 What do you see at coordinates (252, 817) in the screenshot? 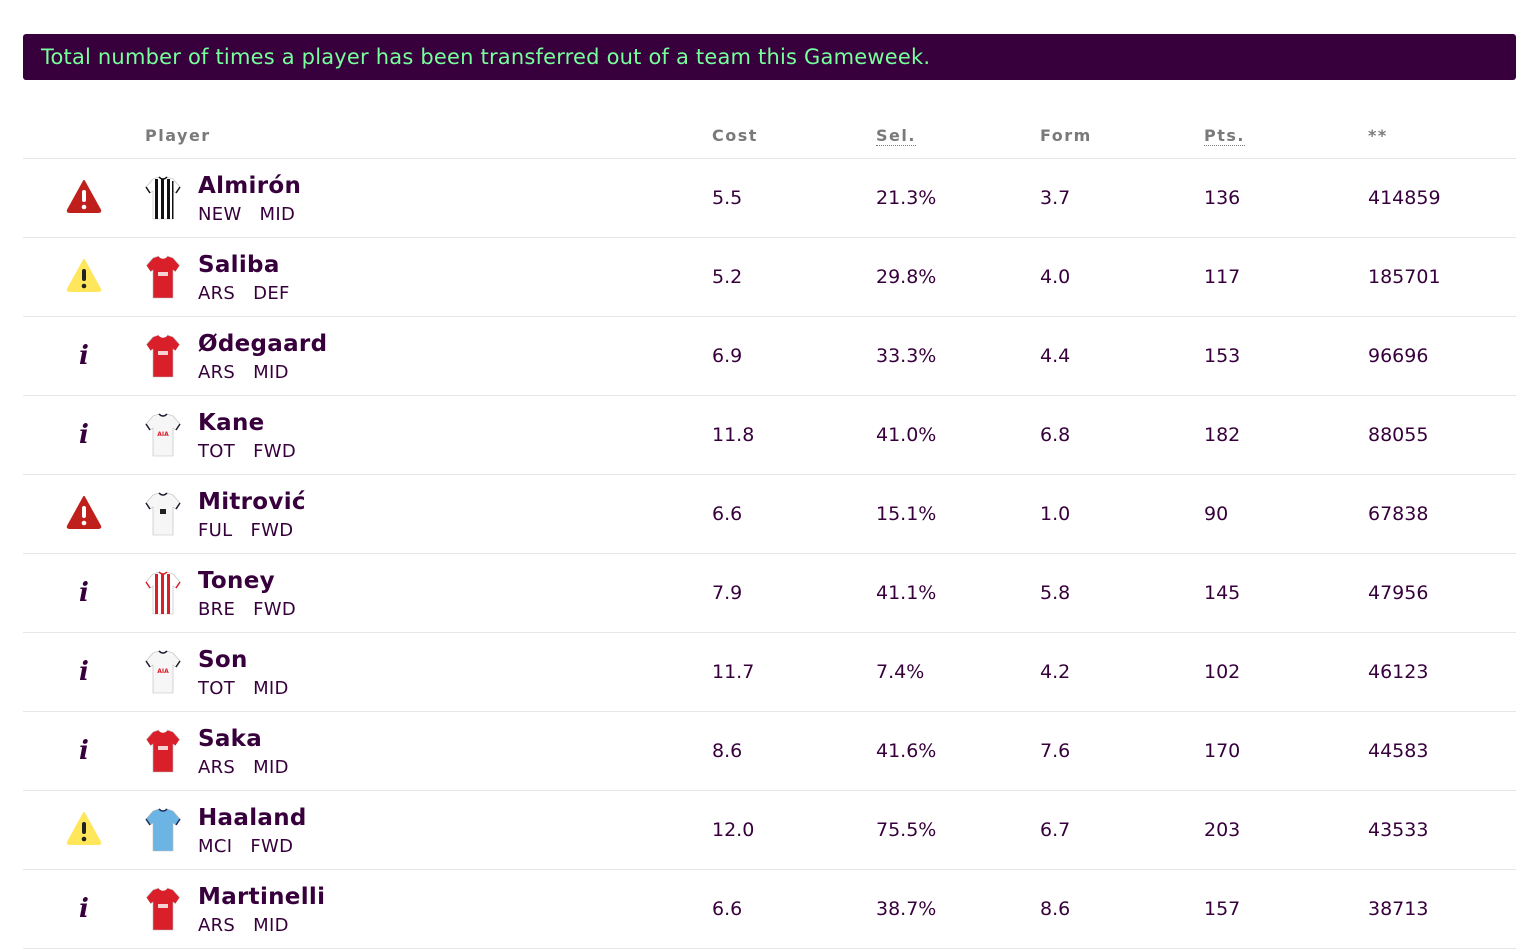
I see `player-name: Haaland` at bounding box center [252, 817].